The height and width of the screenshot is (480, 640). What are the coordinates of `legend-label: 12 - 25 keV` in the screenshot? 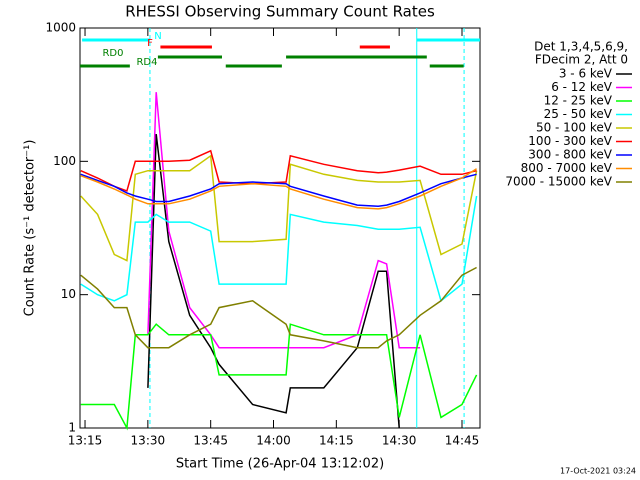 It's located at (578, 101).